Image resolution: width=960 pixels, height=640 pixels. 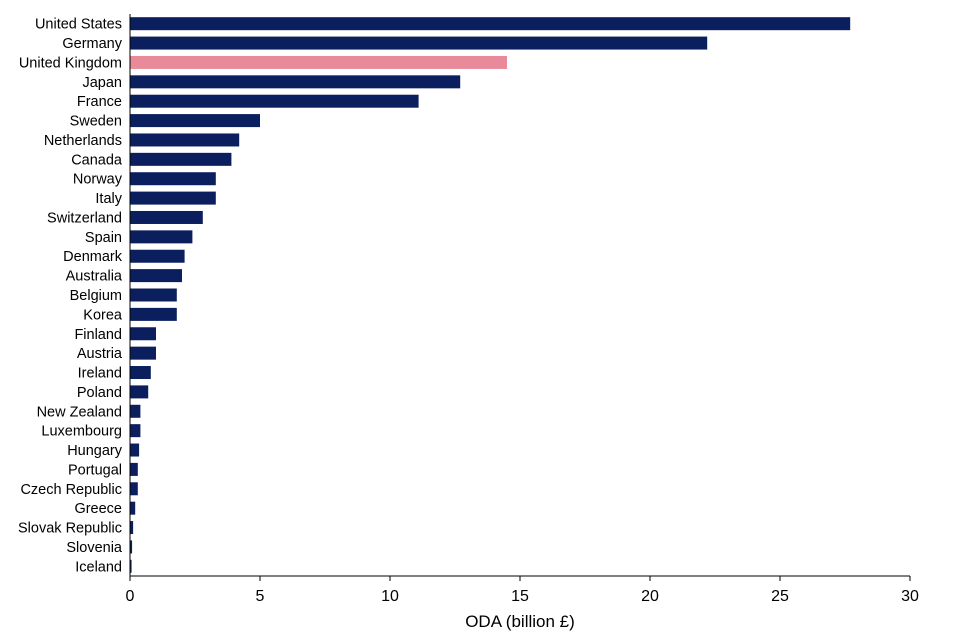 What do you see at coordinates (143, 334) in the screenshot?
I see `bar-finland` at bounding box center [143, 334].